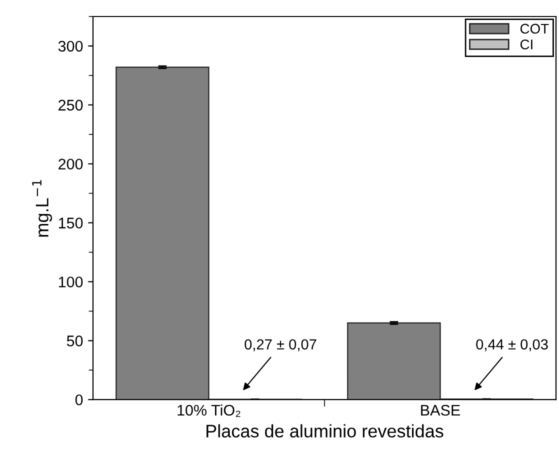 The height and width of the screenshot is (464, 559). What do you see at coordinates (325, 431) in the screenshot?
I see `x-axis-title: Placas de aluminio revestidas` at bounding box center [325, 431].